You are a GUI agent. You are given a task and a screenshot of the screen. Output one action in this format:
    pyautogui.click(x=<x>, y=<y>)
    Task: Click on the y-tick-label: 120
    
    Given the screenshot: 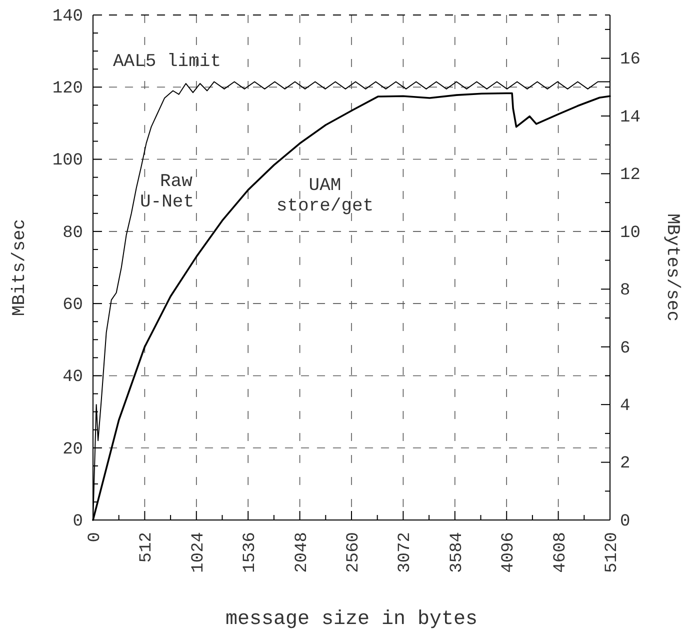 What is the action you would take?
    pyautogui.click(x=67, y=89)
    